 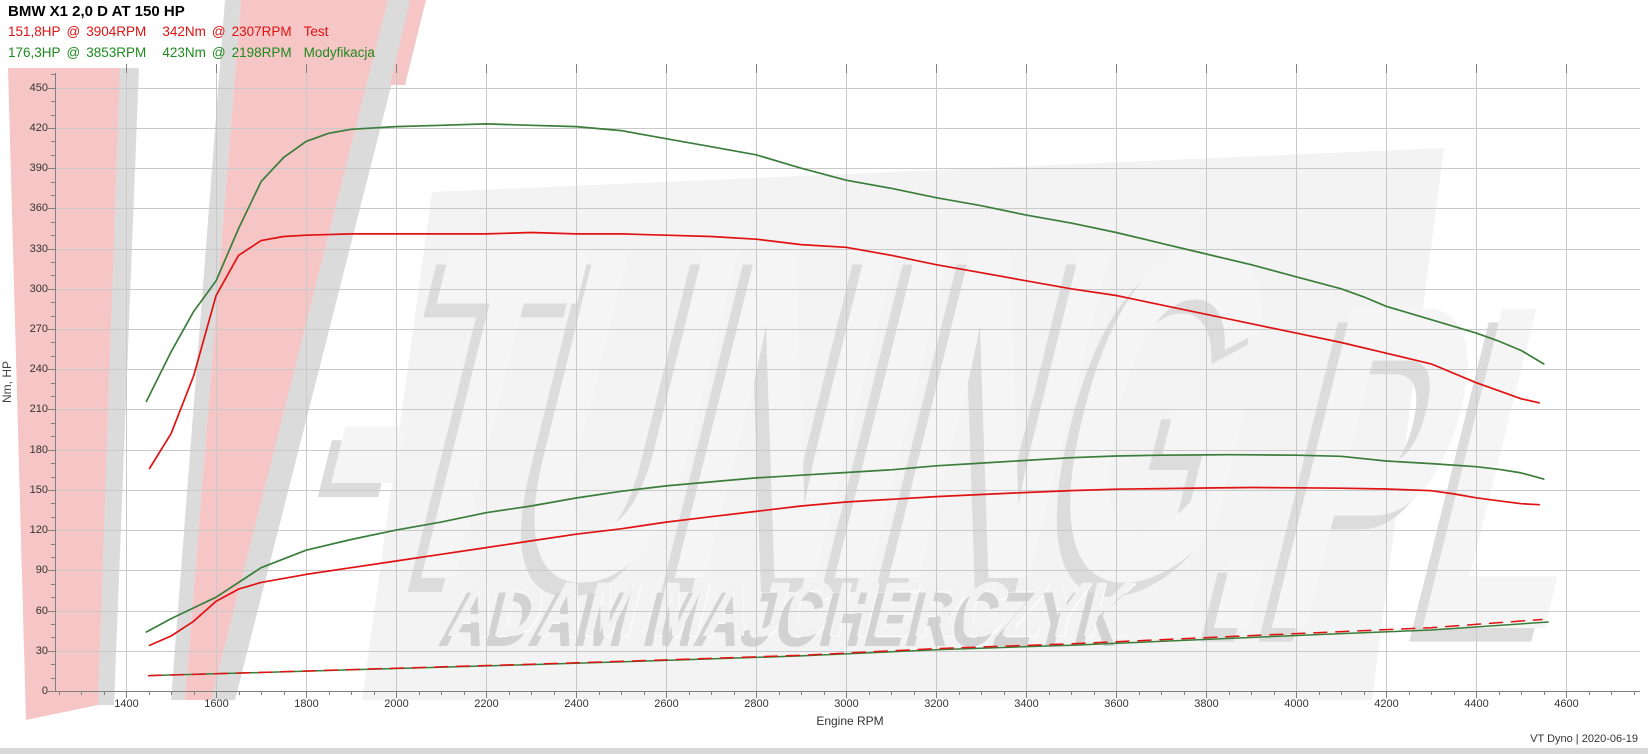 What do you see at coordinates (64, 394) in the screenshot?
I see `watermark-v-left-stroke` at bounding box center [64, 394].